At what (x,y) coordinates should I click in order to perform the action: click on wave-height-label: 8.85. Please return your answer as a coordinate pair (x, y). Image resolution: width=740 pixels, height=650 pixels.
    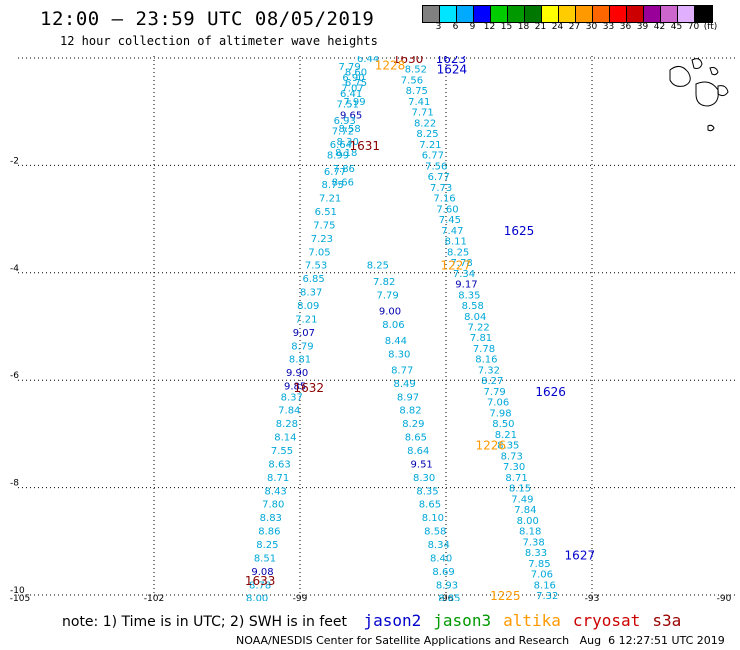
    Looking at the image, I should click on (449, 597).